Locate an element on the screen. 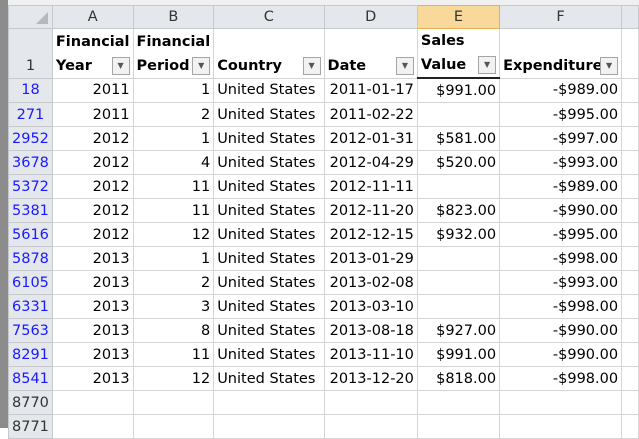 This screenshot has height=439, width=639. row-header: 5372 is located at coordinates (30, 186).